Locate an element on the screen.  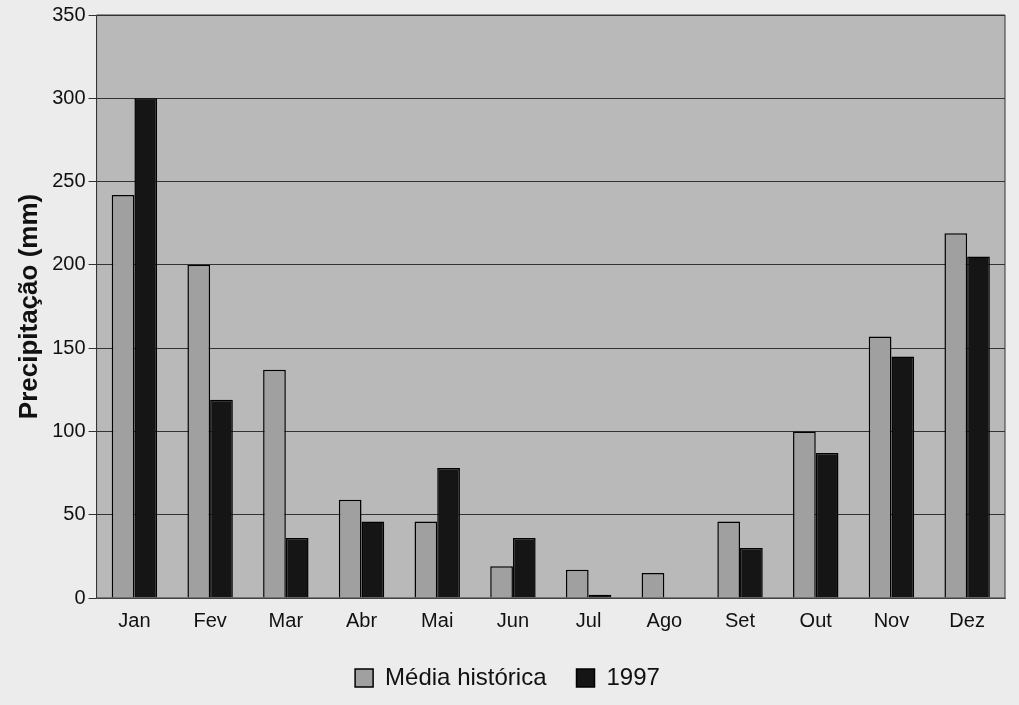
y-axis-title: Precipitação (mm) is located at coordinates (27, 306).